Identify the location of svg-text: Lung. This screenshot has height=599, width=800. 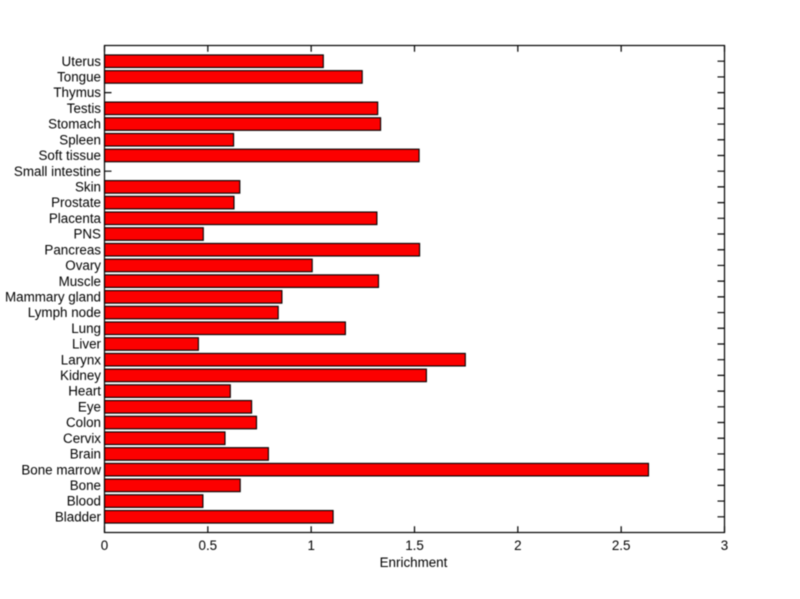
(86, 328).